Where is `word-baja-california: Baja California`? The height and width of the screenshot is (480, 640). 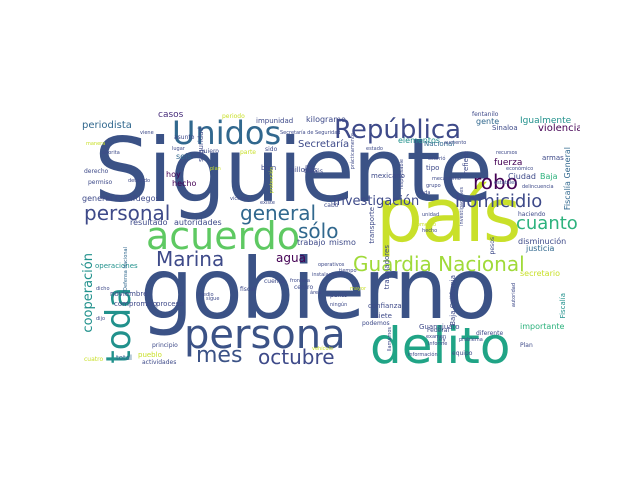
word-baja-california: Baja California is located at coordinates (453, 300).